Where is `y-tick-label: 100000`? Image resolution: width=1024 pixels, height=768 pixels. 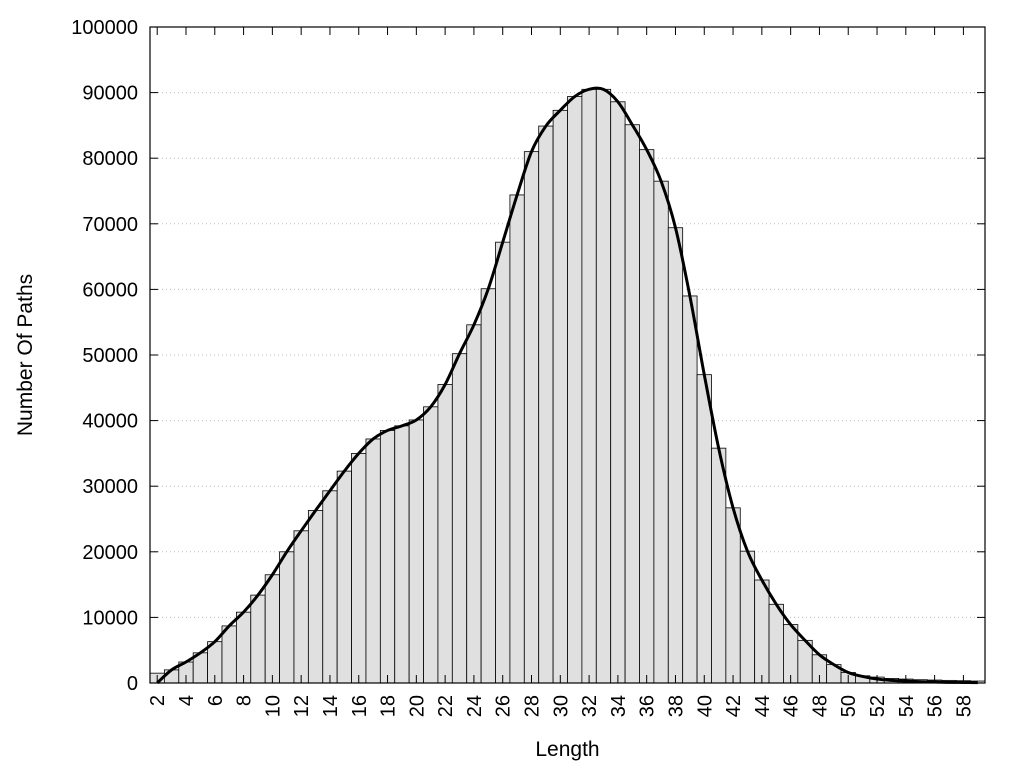 y-tick-label: 100000 is located at coordinates (104, 28).